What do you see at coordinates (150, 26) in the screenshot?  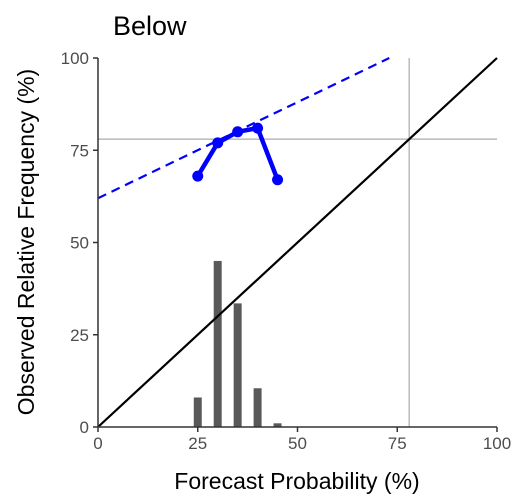 I see `chart-title: Below` at bounding box center [150, 26].